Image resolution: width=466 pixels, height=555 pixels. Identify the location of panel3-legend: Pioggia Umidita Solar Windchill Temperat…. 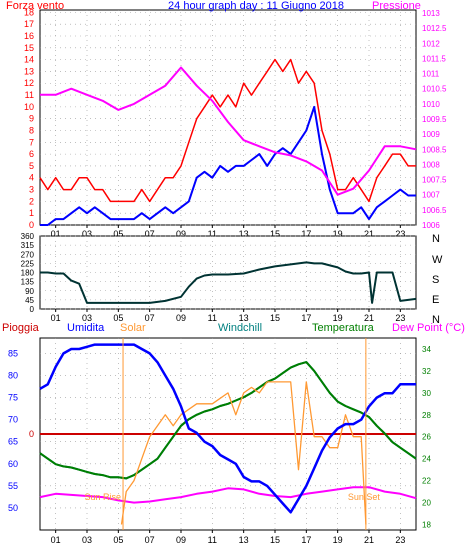
(233, 328).